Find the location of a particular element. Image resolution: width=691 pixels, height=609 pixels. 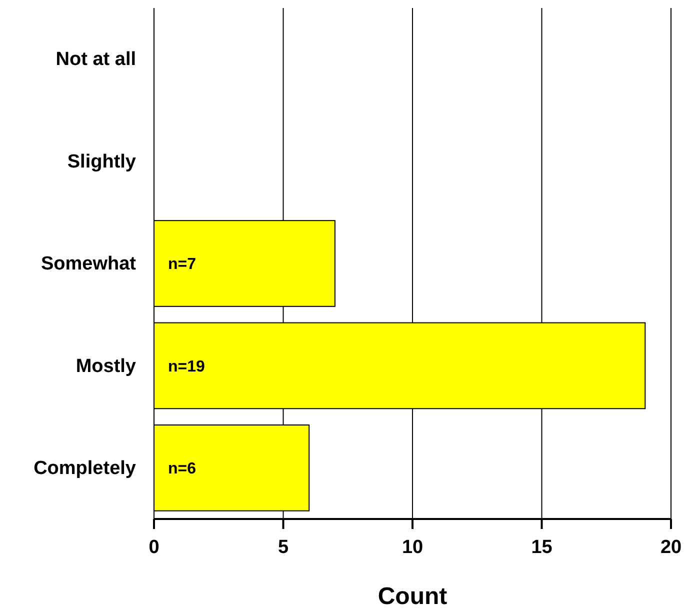

x-tick-label: 10 is located at coordinates (413, 547).